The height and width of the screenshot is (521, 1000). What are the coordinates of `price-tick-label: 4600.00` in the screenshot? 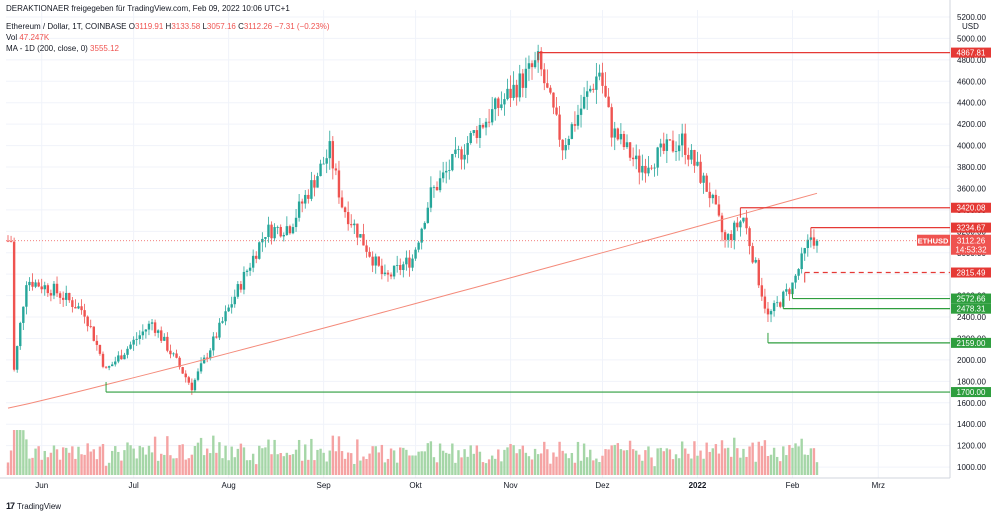 It's located at (971, 81).